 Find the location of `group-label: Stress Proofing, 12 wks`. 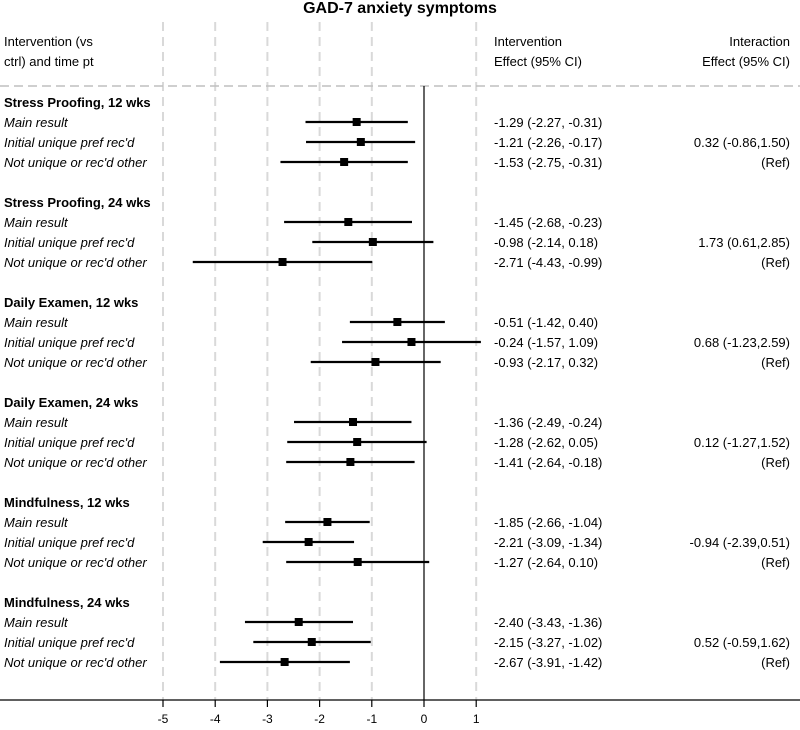

group-label: Stress Proofing, 12 wks is located at coordinates (77, 102).